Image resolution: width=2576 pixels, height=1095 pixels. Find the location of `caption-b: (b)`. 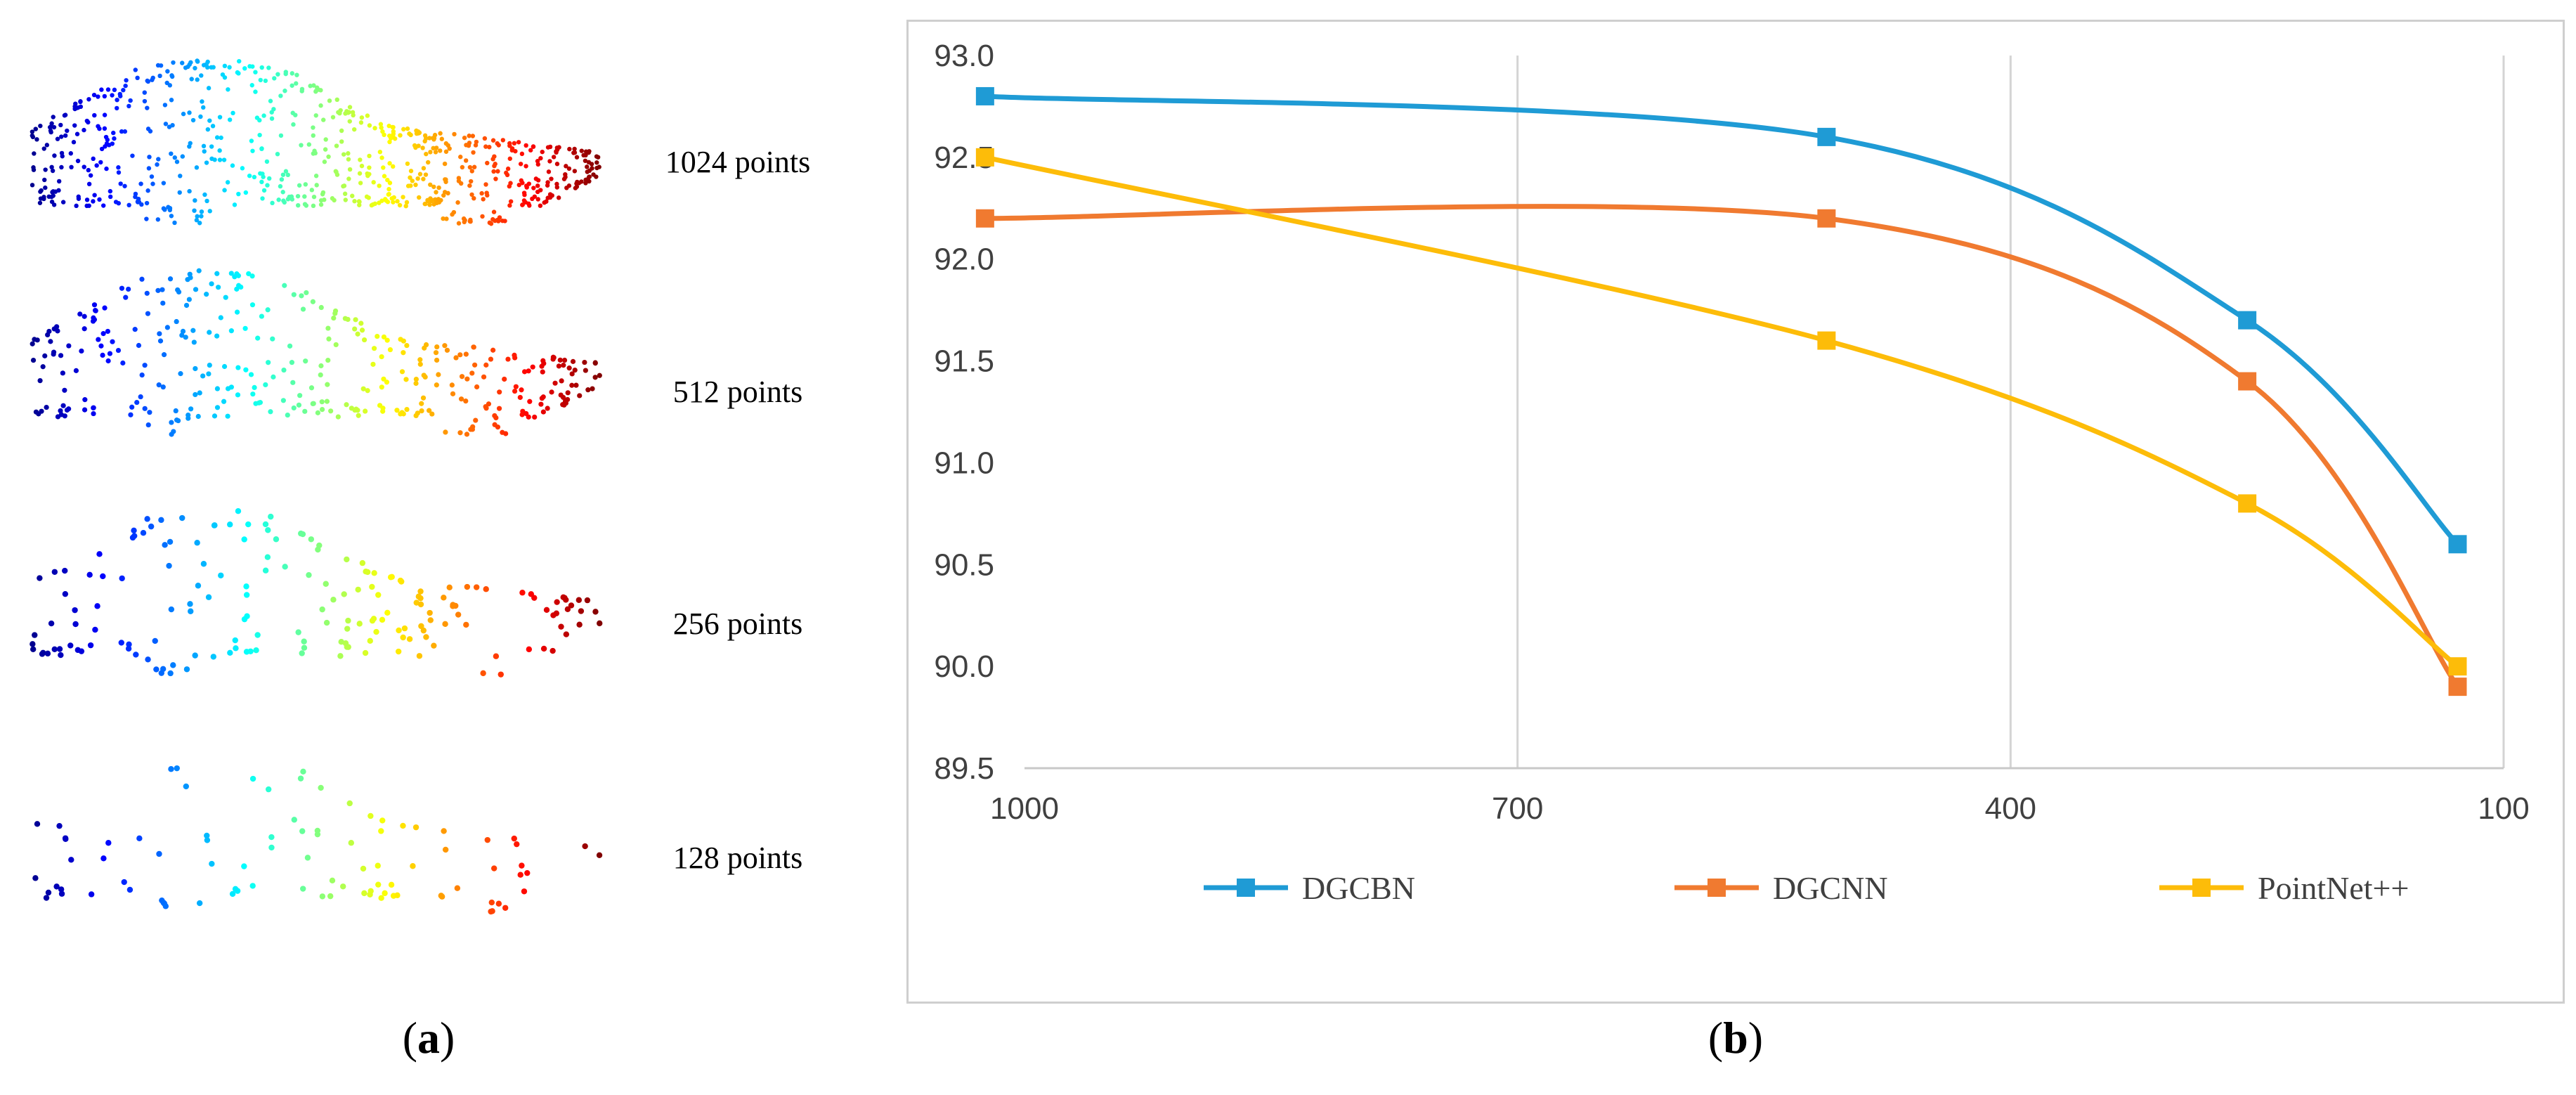

caption-b: (b) is located at coordinates (1735, 1038).